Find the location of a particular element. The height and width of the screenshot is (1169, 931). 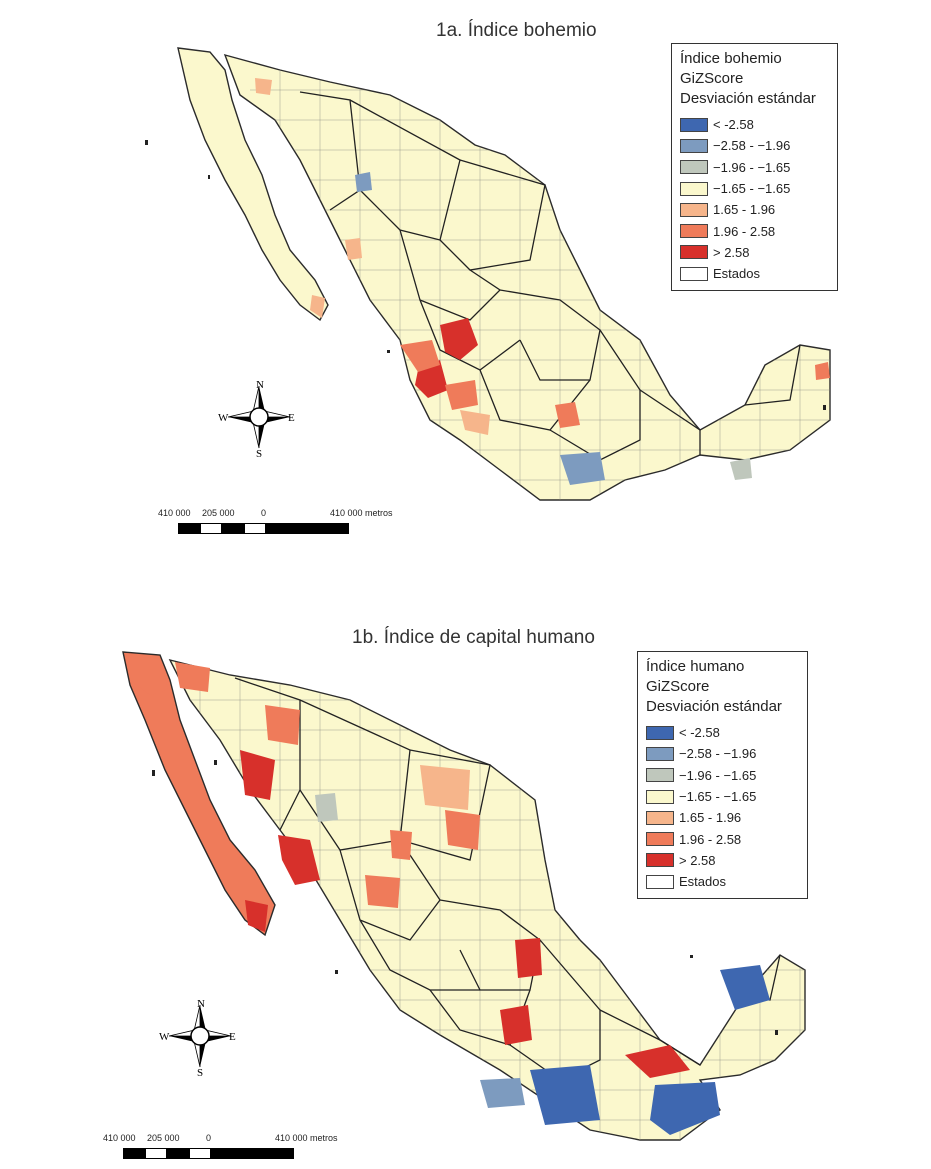

cluster-veracruz-cold is located at coordinates (741, 469).